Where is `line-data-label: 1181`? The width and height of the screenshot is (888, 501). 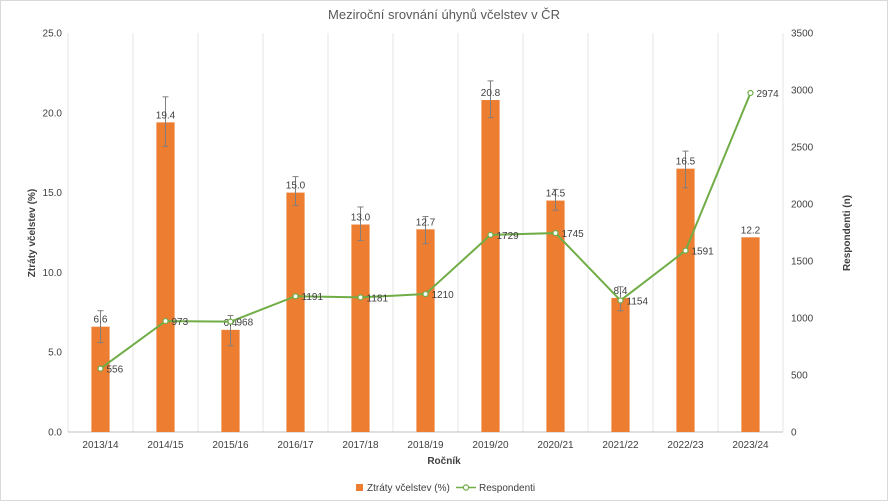 line-data-label: 1181 is located at coordinates (378, 298).